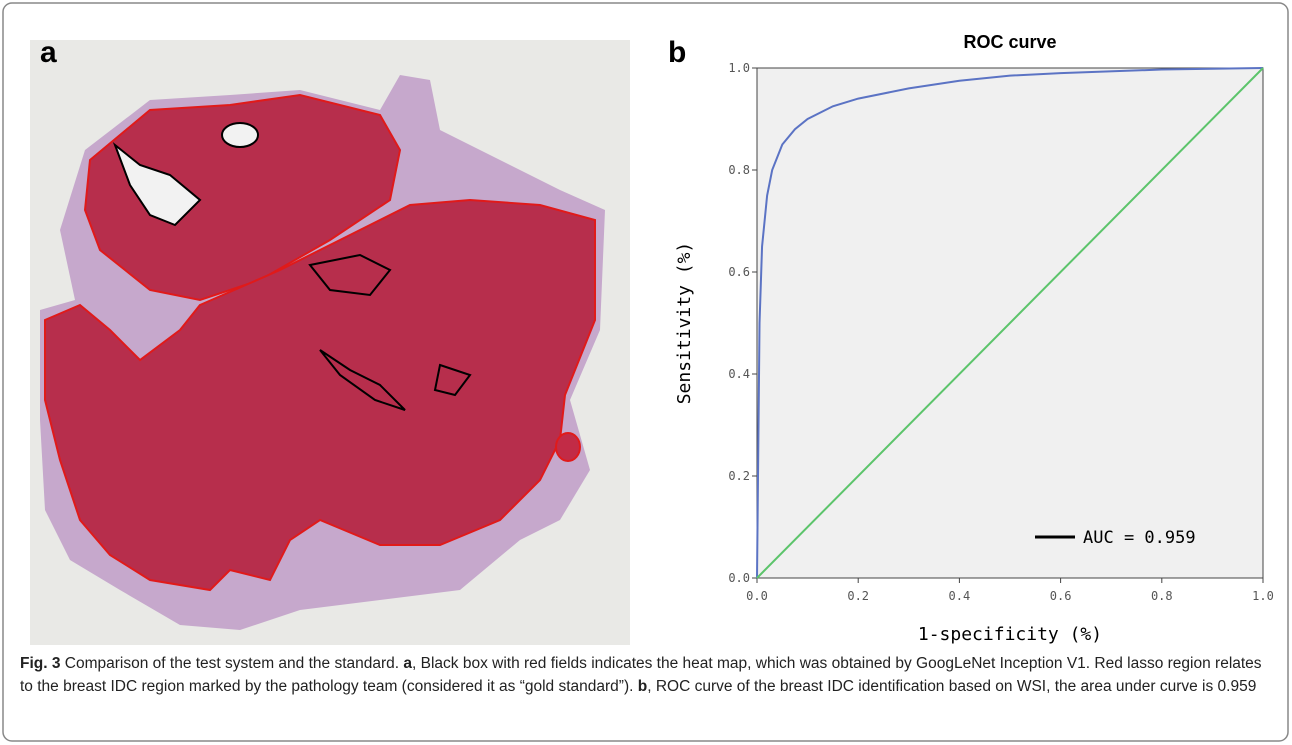 The width and height of the screenshot is (1292, 745). Describe the element at coordinates (1162, 596) in the screenshot. I see `x-tick-label: 0.8` at that location.